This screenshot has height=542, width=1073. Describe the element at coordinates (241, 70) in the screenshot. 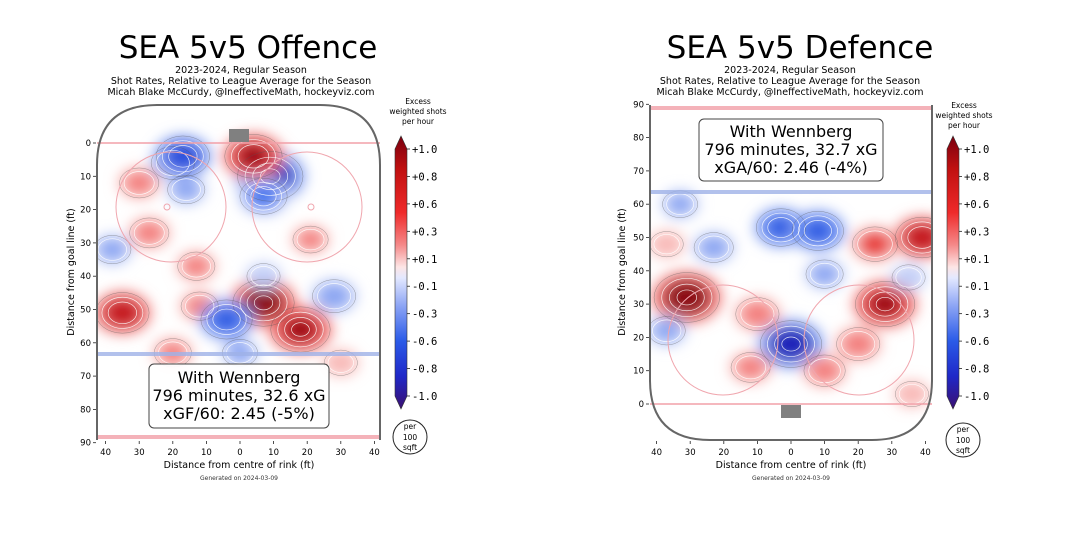

I see `offence-subtitle-season: 2023-2024, Regular Season` at that location.